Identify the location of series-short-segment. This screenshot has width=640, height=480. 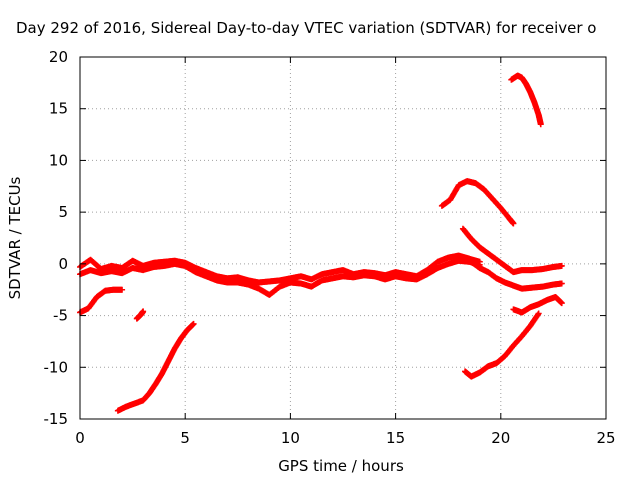
(140, 315).